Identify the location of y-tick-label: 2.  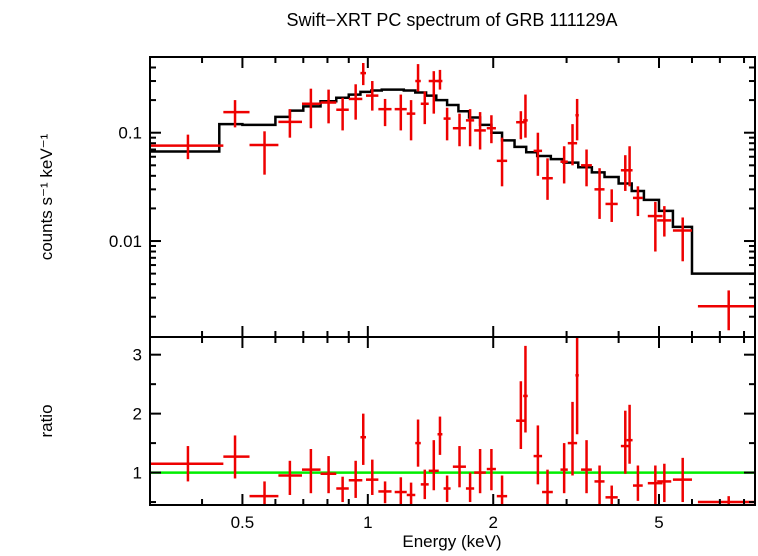
(137, 414).